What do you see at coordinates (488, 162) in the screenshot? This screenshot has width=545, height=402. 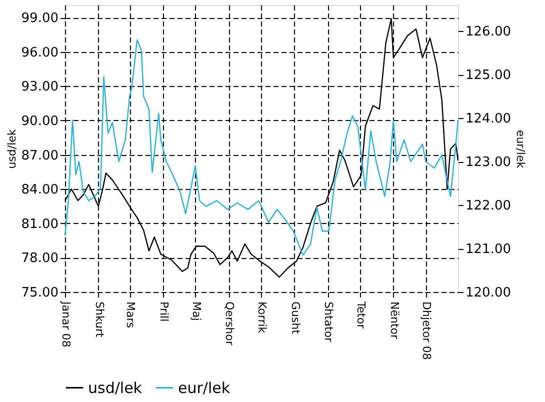 I see `y2-tick-label: 123.00` at bounding box center [488, 162].